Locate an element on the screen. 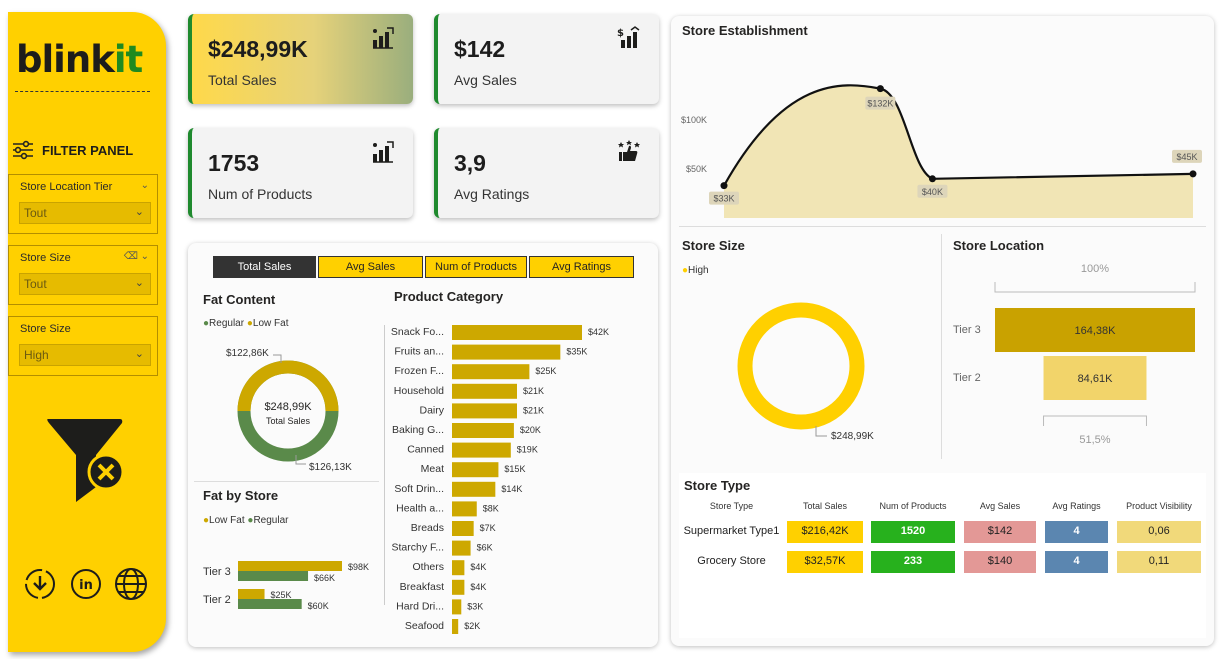 This screenshot has height=659, width=1226. filter-store-location-tier: Store Location Tier ⌄ Tout ⌄ is located at coordinates (83, 204).